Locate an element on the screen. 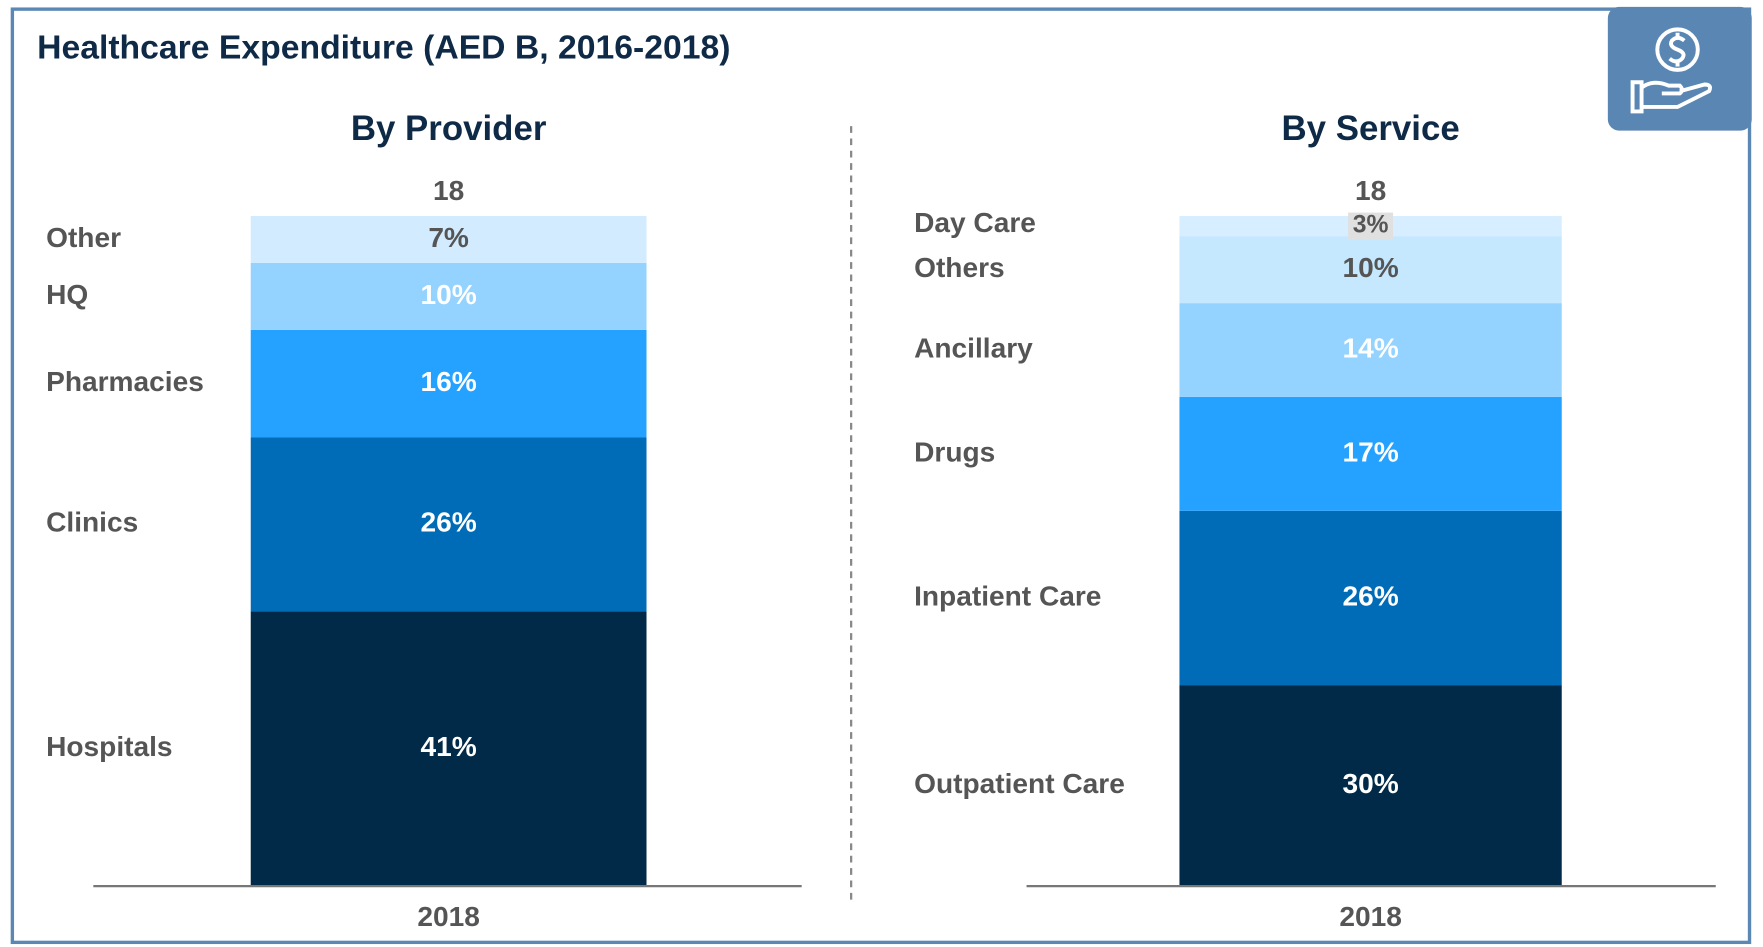 The image size is (1763, 947). value-label: 41% is located at coordinates (449, 746).